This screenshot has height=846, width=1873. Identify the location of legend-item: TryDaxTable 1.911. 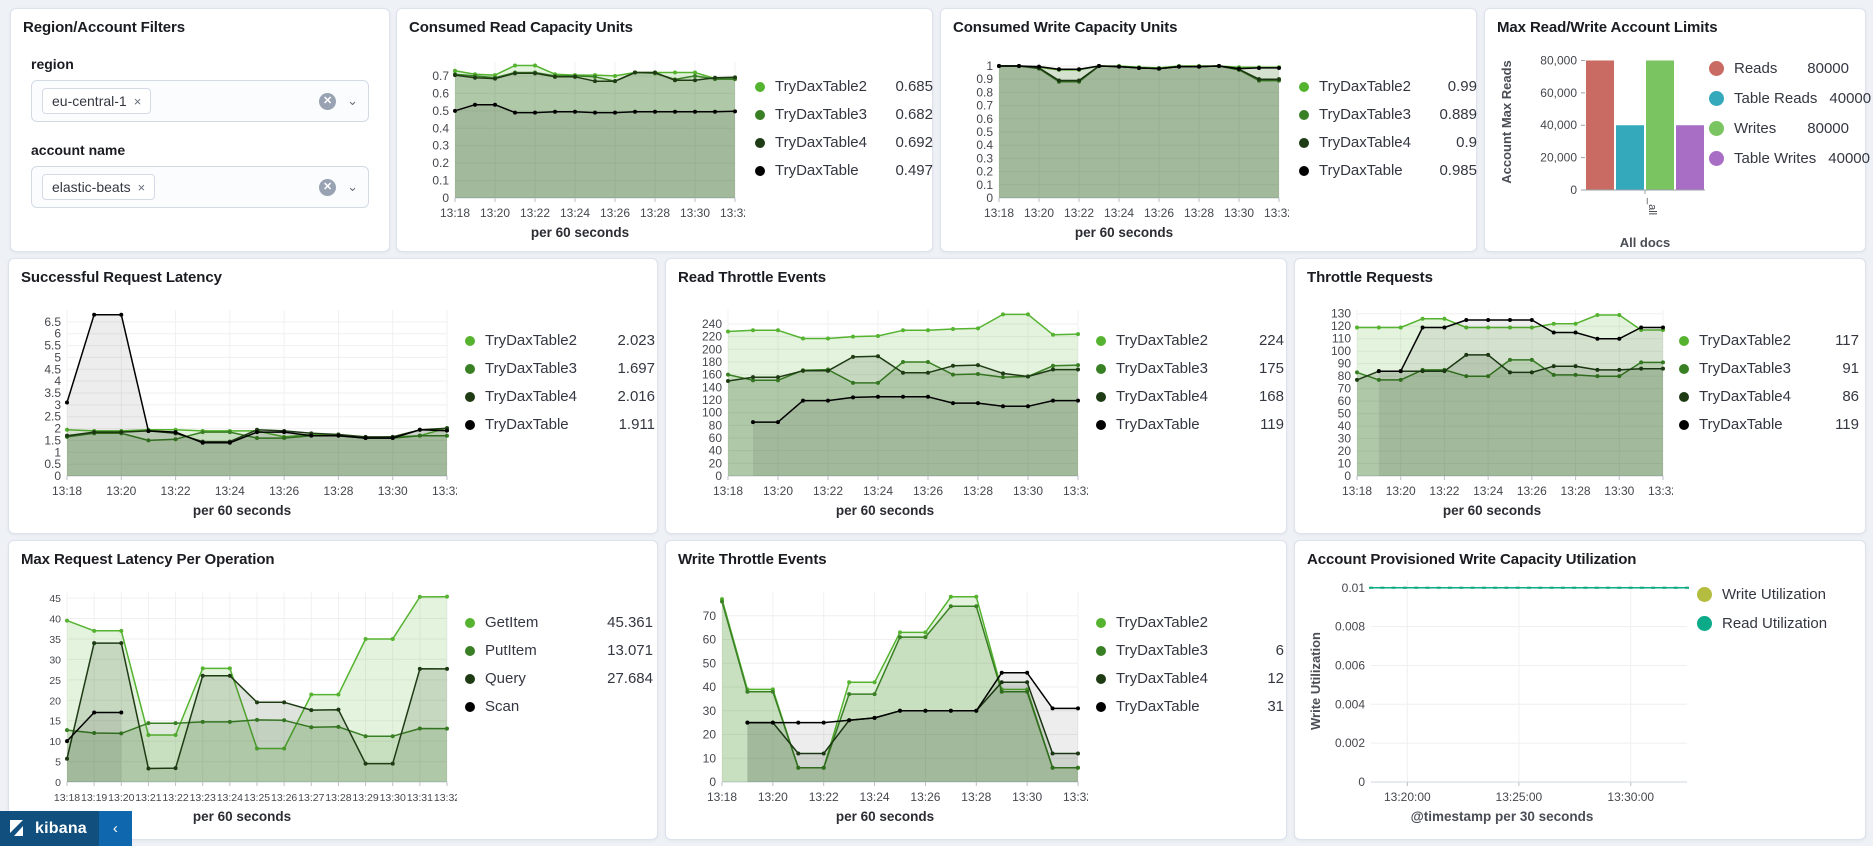
(560, 424).